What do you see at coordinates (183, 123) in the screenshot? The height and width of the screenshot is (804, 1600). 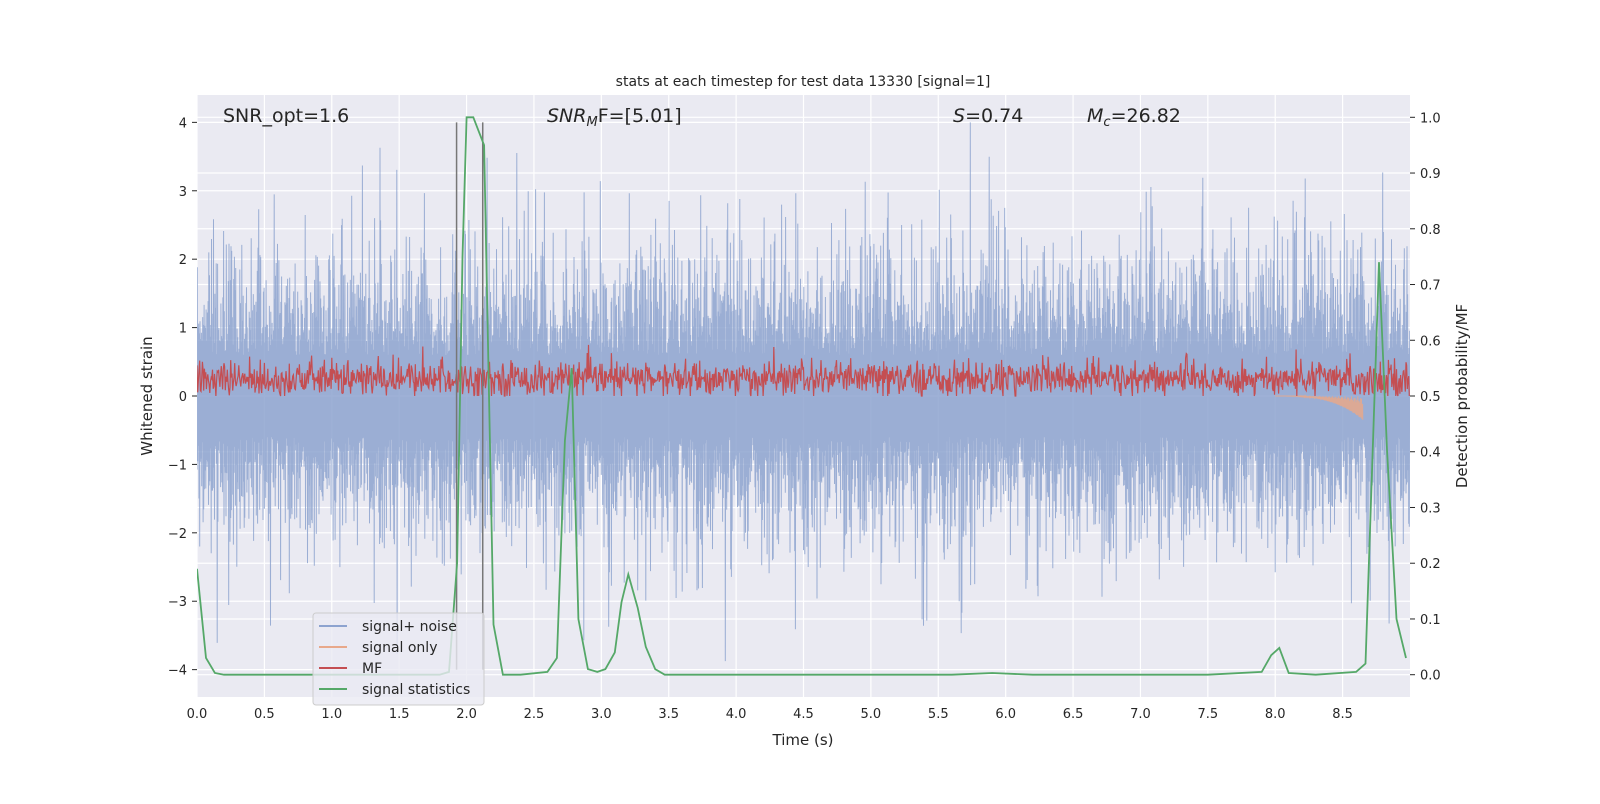 I see `y-tick-label: 4` at bounding box center [183, 123].